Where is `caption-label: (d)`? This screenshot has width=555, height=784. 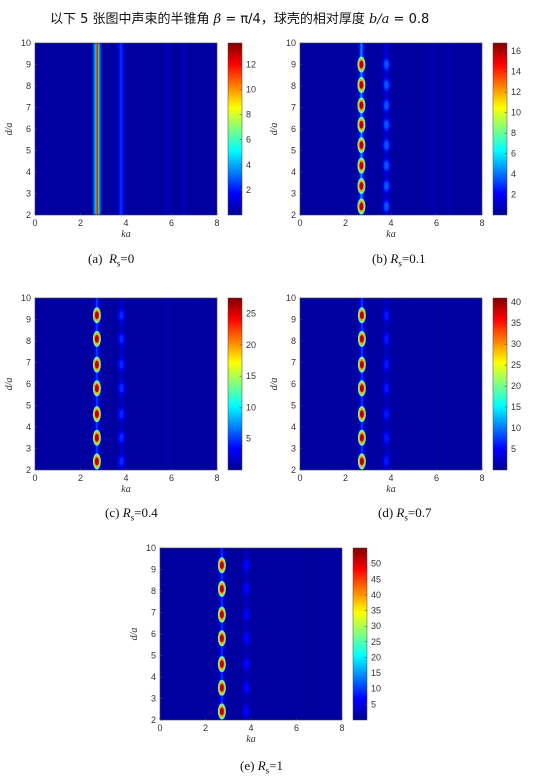
caption-label: (d) is located at coordinates (386, 512).